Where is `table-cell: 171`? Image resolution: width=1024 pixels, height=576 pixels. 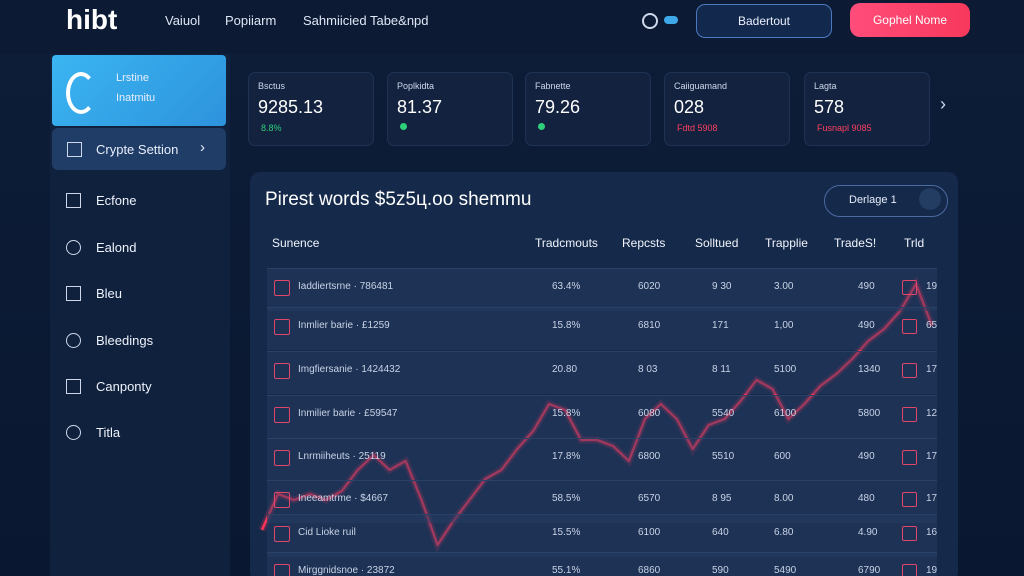
table-cell: 171 is located at coordinates (720, 325).